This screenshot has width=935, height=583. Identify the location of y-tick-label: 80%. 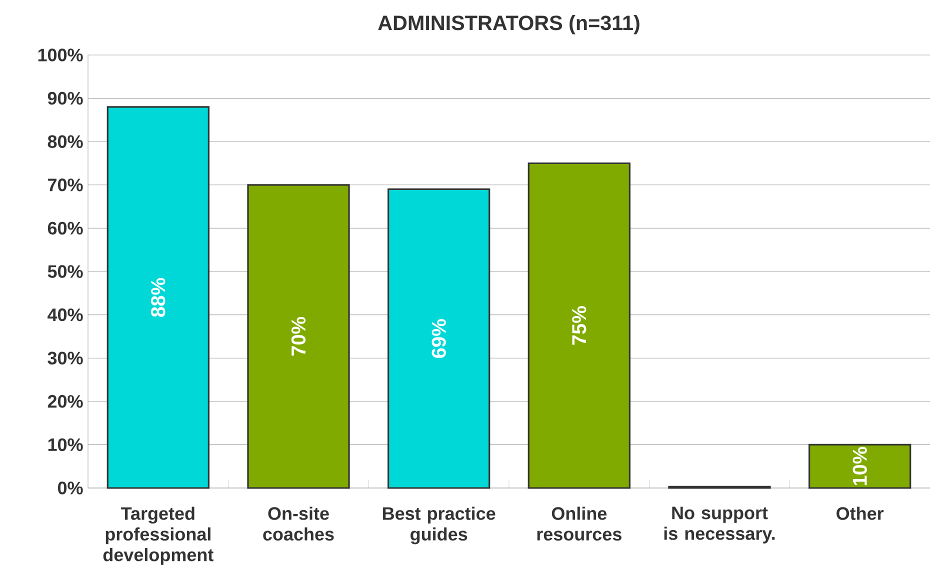
(65, 141).